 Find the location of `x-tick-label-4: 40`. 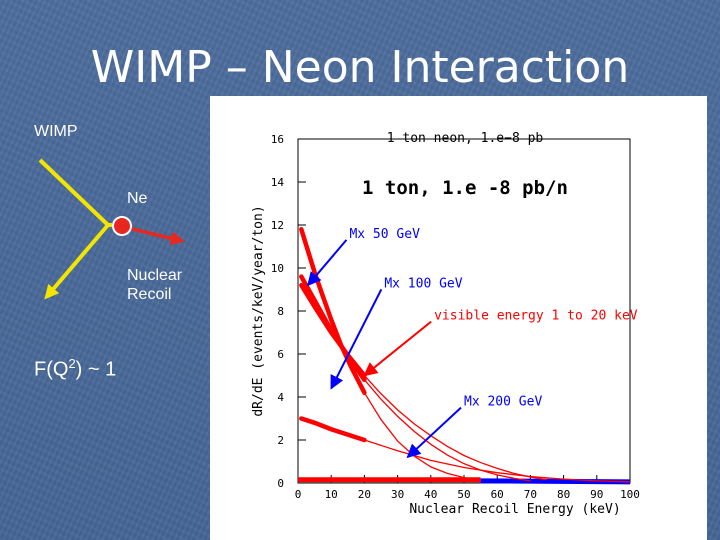

x-tick-label-4: 40 is located at coordinates (430, 494).